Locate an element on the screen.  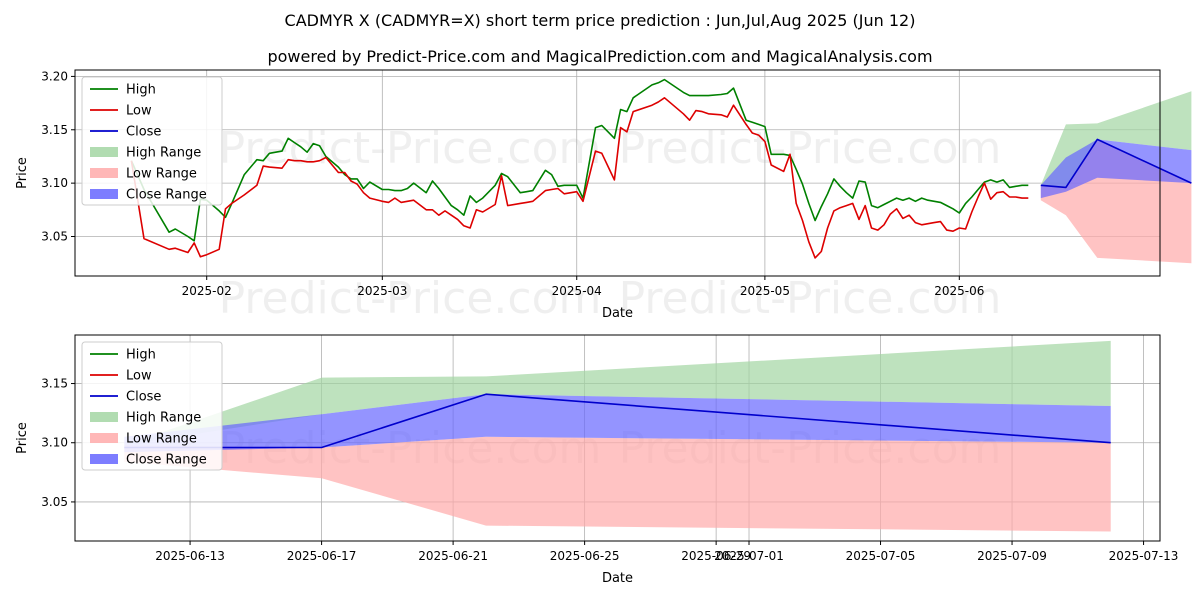
high-range-band is located at coordinates (617, 393).